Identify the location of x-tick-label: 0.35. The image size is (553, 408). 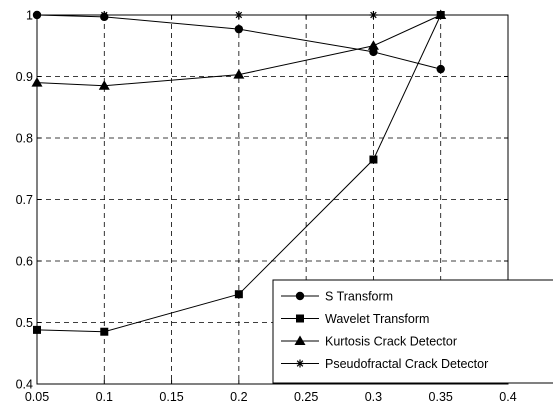
(441, 397).